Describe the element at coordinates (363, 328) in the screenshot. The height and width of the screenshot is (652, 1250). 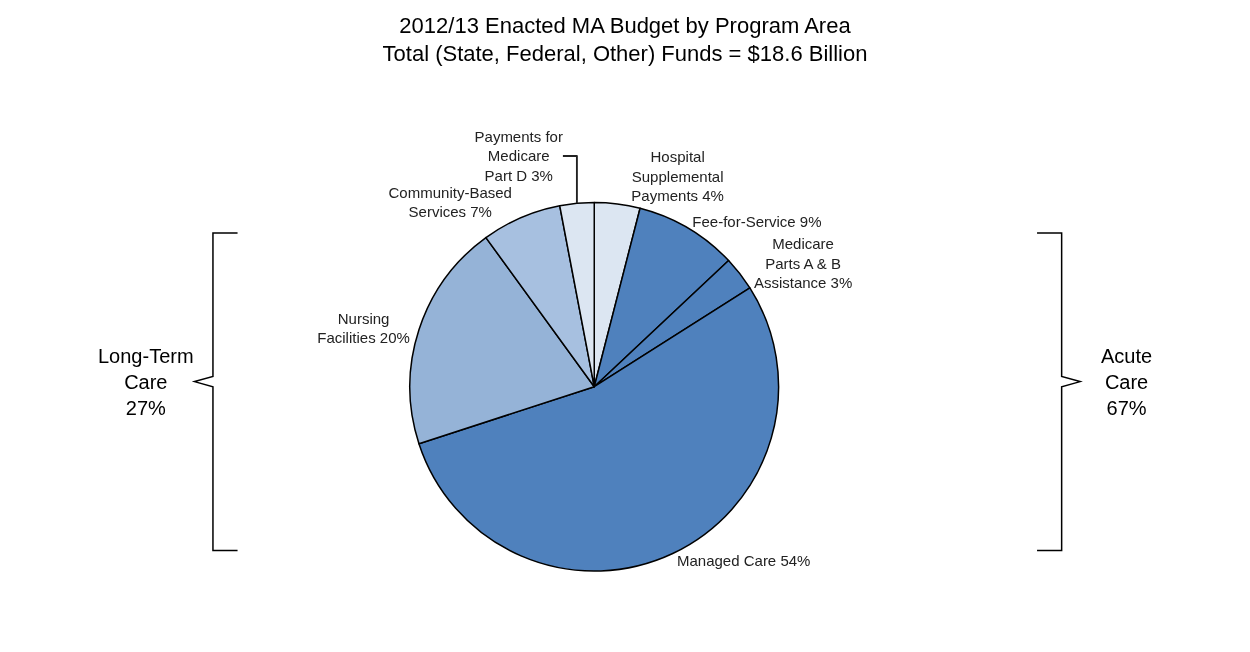
I see `slice-label: Nursing Facilities 20%` at that location.